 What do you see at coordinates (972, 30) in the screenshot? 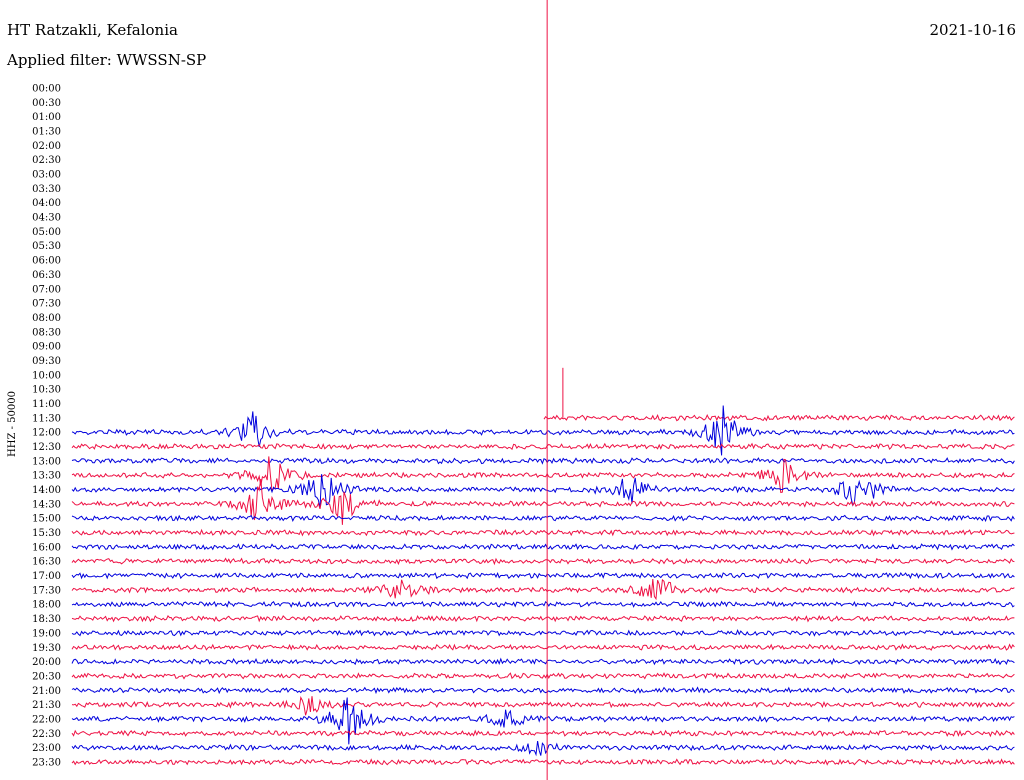
I see `date-label: 2021-10-16` at bounding box center [972, 30].